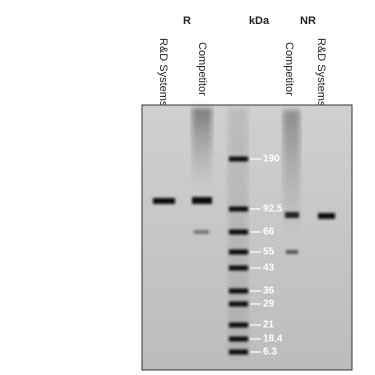 This screenshot has width=375, height=375. I want to click on marker-label: 190, so click(271, 159).